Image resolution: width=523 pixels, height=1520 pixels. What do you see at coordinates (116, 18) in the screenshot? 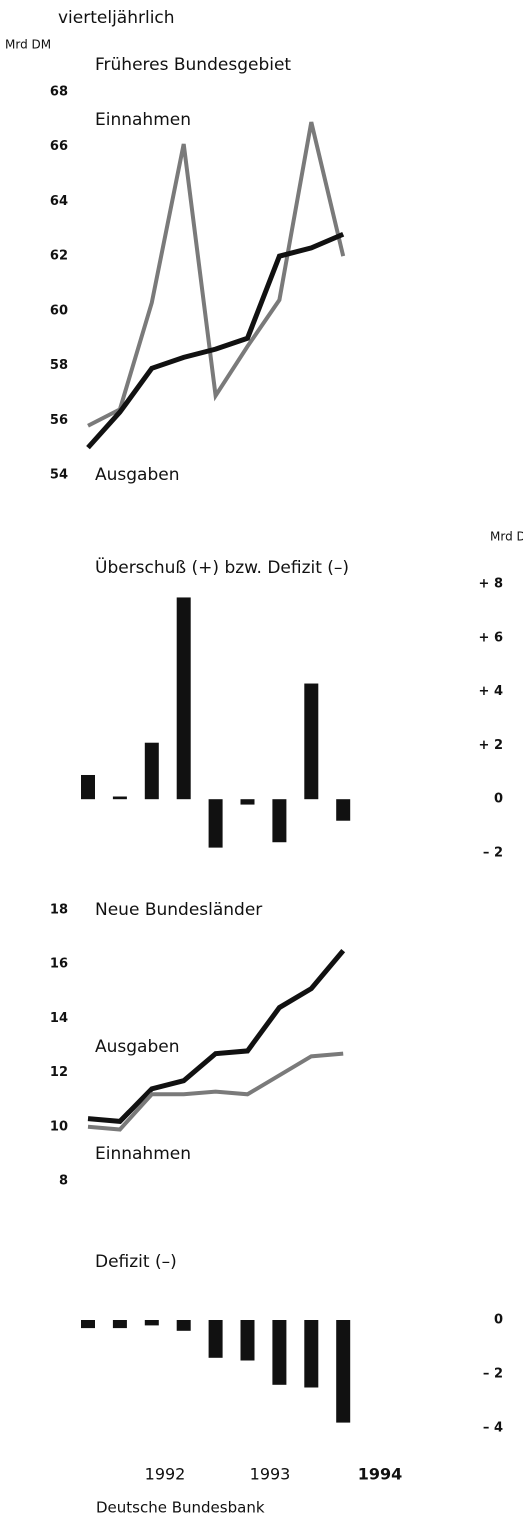
I see `header: vierteljährlich` at bounding box center [116, 18].